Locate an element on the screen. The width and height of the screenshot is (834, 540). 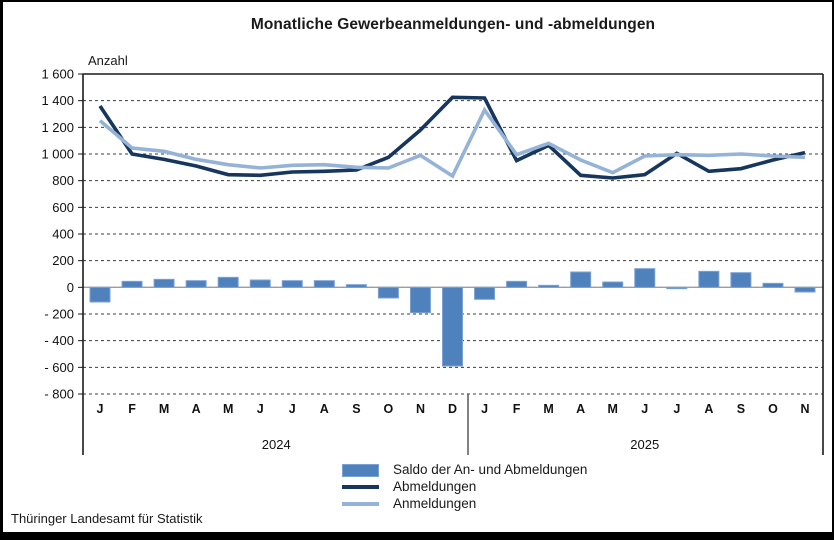
svg-text: 1 000 is located at coordinates (57, 154).